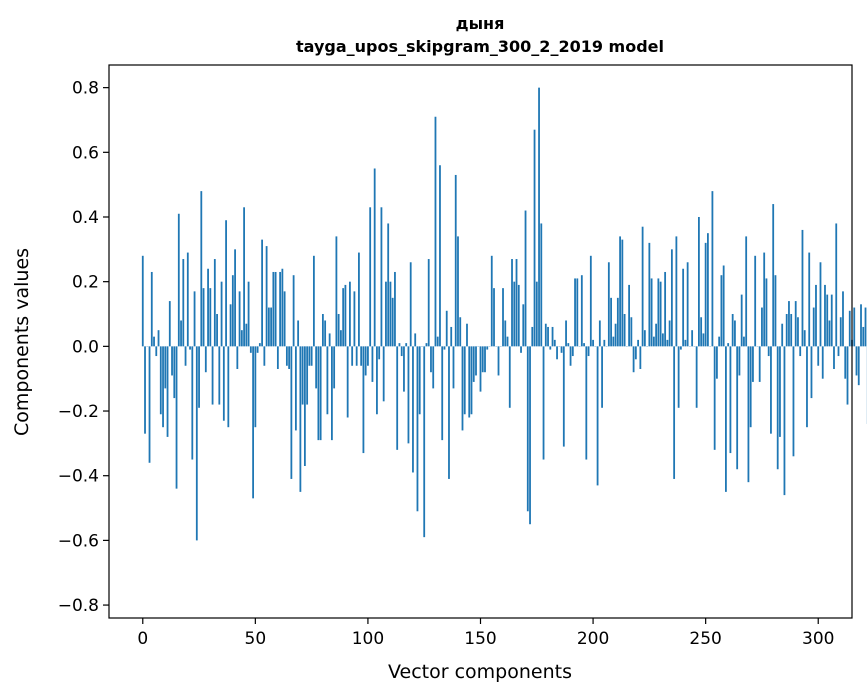 The width and height of the screenshot is (867, 696). What do you see at coordinates (22, 342) in the screenshot?
I see `y-axis-label: Components values` at bounding box center [22, 342].